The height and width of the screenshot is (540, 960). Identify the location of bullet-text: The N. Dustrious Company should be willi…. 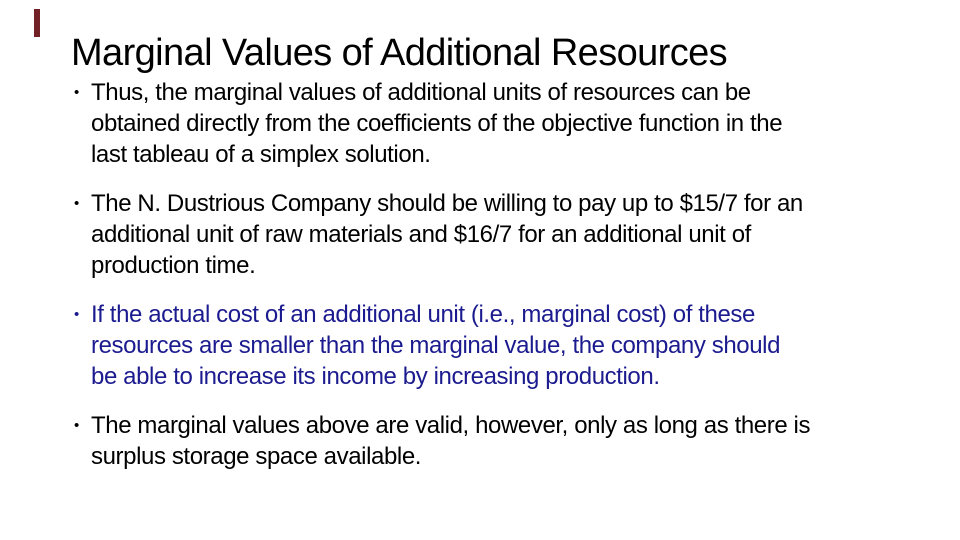
(447, 234).